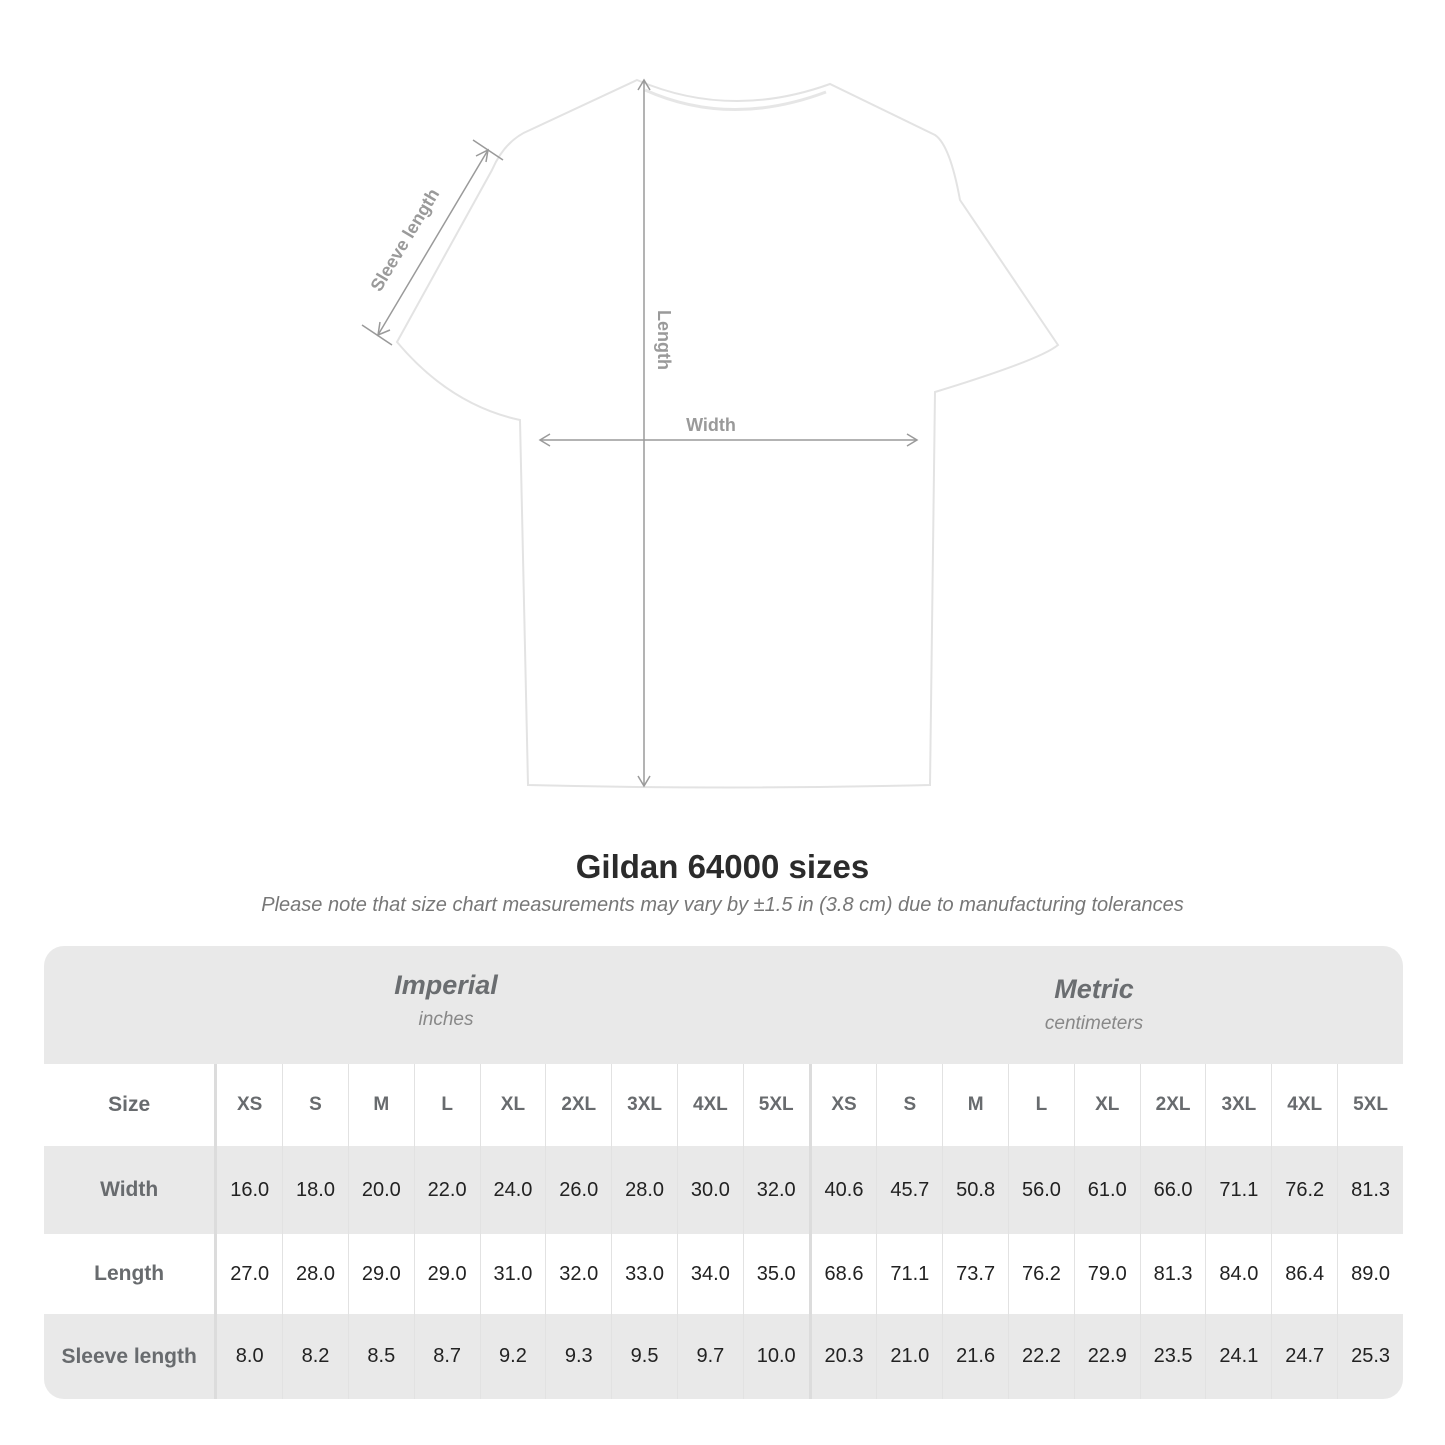 This screenshot has width=1445, height=1445. Describe the element at coordinates (578, 1105) in the screenshot. I see `imperial-size-2XL: 2XL` at that location.